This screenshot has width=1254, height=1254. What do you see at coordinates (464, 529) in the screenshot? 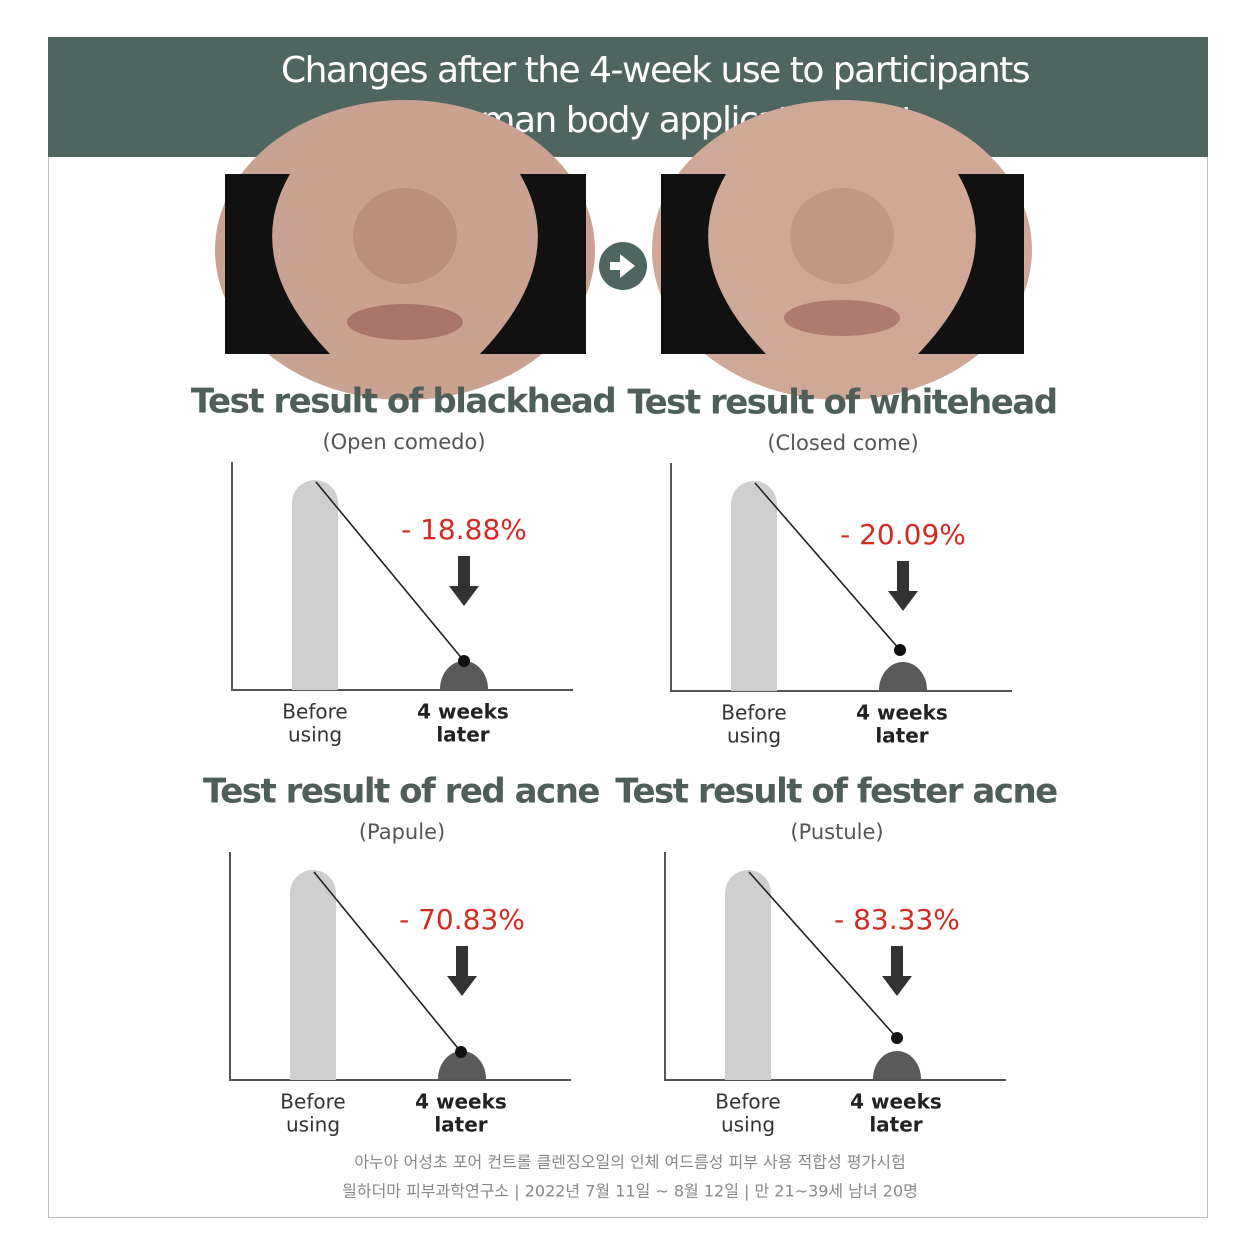
I see `change-label: - 18.88%` at bounding box center [464, 529].